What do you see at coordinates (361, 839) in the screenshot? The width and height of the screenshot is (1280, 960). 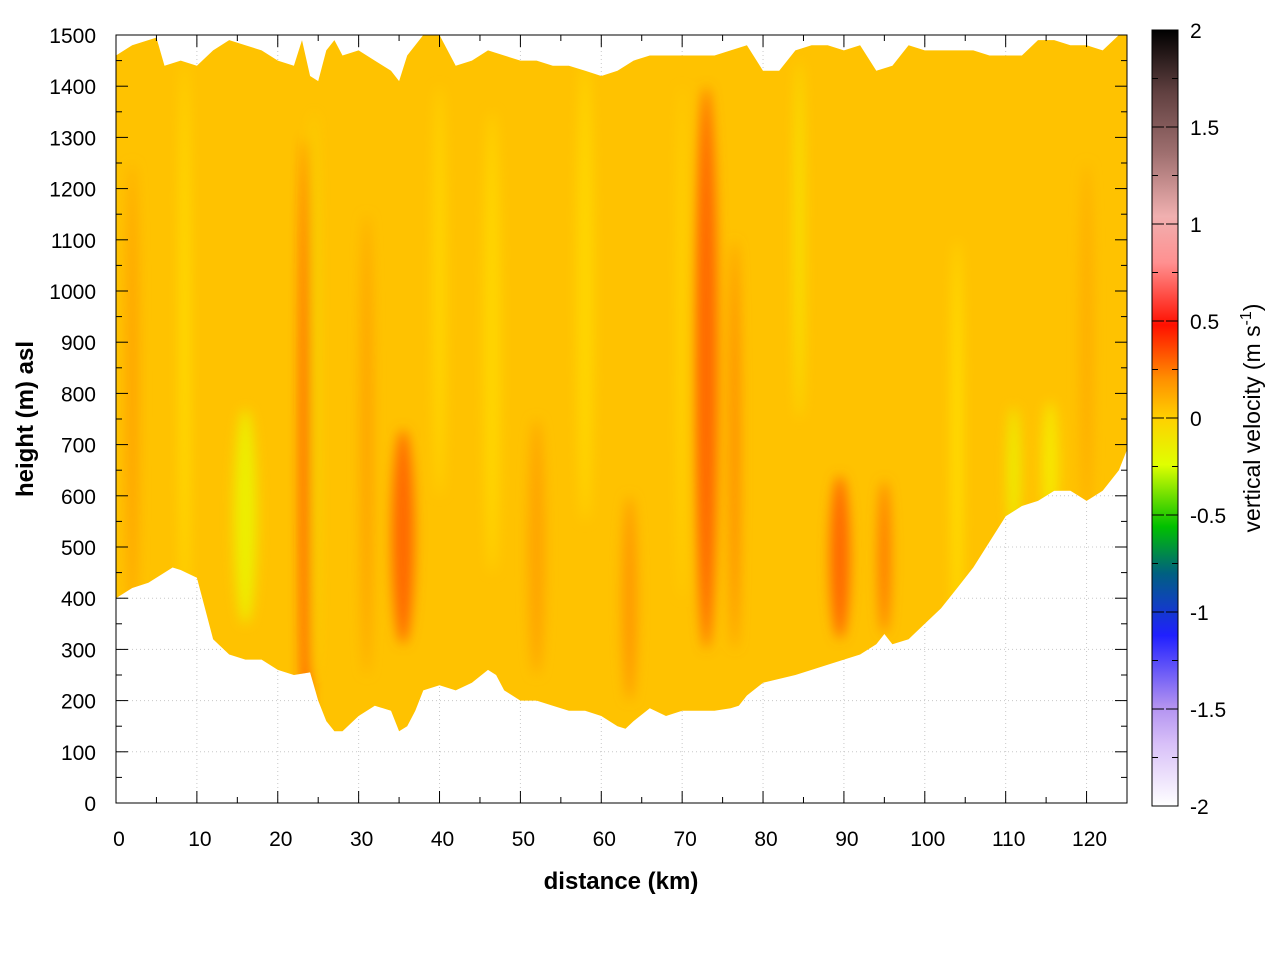 I see `x-tick-label: 30` at bounding box center [361, 839].